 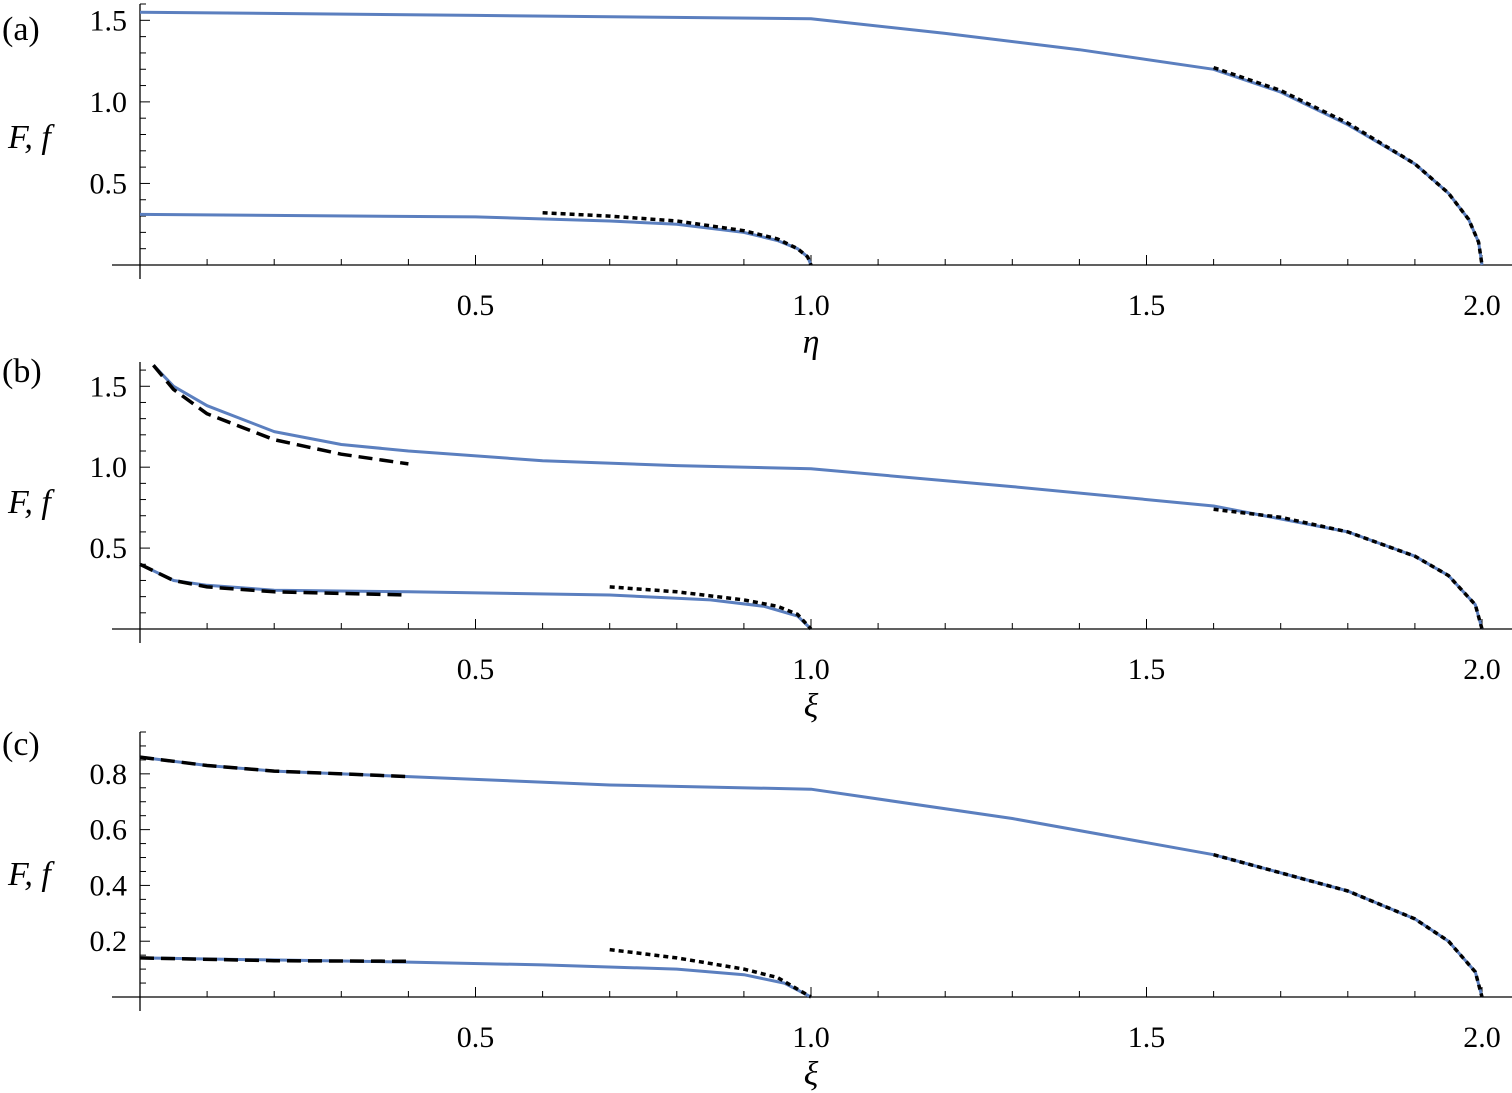 What do you see at coordinates (475, 977) in the screenshot?
I see `series-f-numerical` at bounding box center [475, 977].